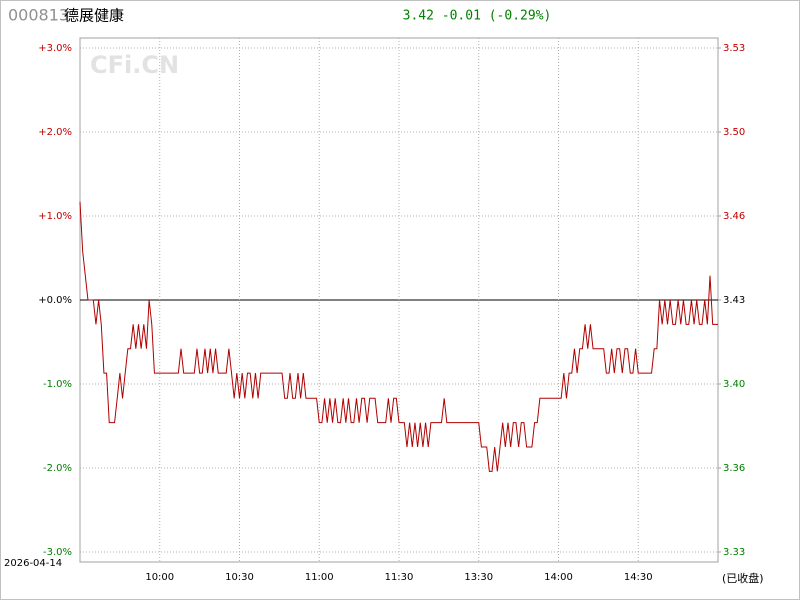 Image resolution: width=800 pixels, height=600 pixels. I want to click on date: 2026-04-14, so click(33, 563).